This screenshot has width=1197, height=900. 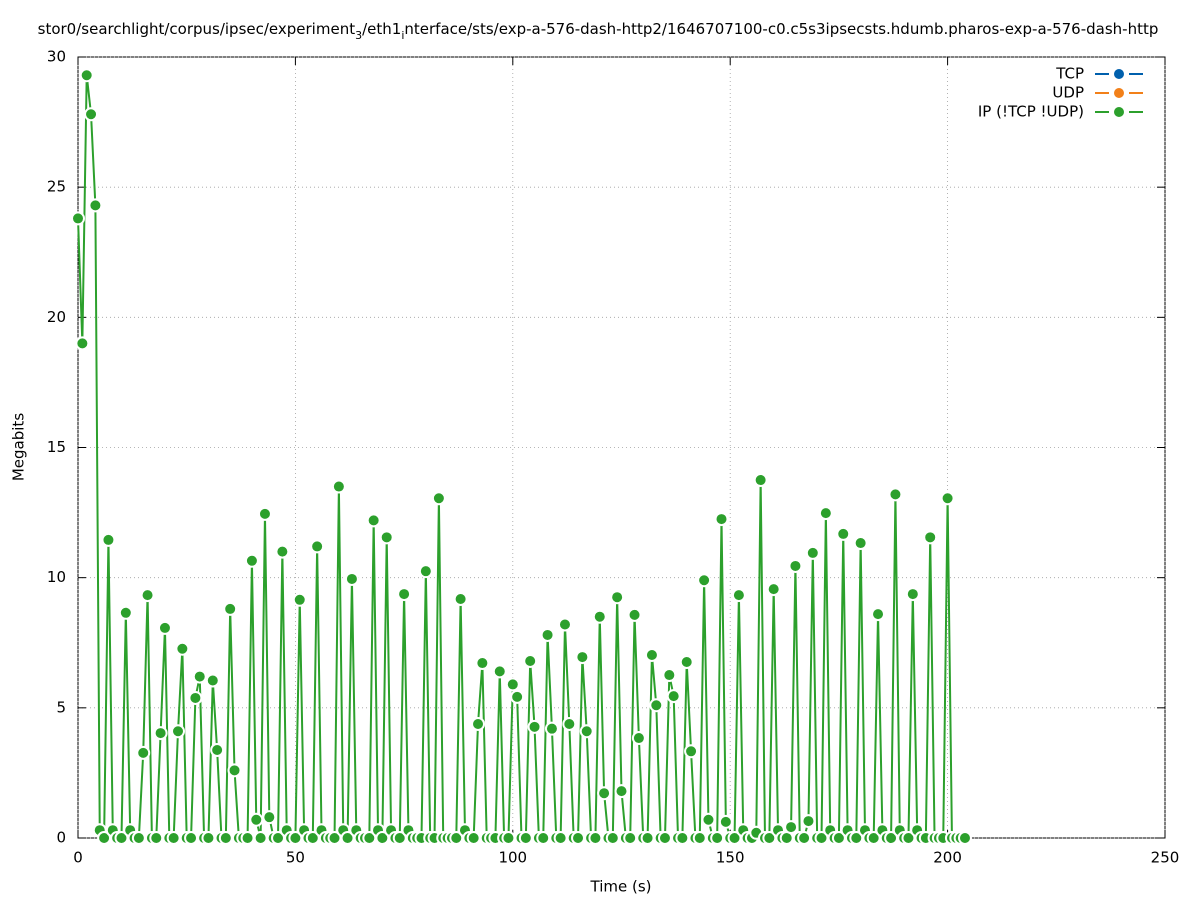 I want to click on x-tick-label: 100, so click(x=512, y=858).